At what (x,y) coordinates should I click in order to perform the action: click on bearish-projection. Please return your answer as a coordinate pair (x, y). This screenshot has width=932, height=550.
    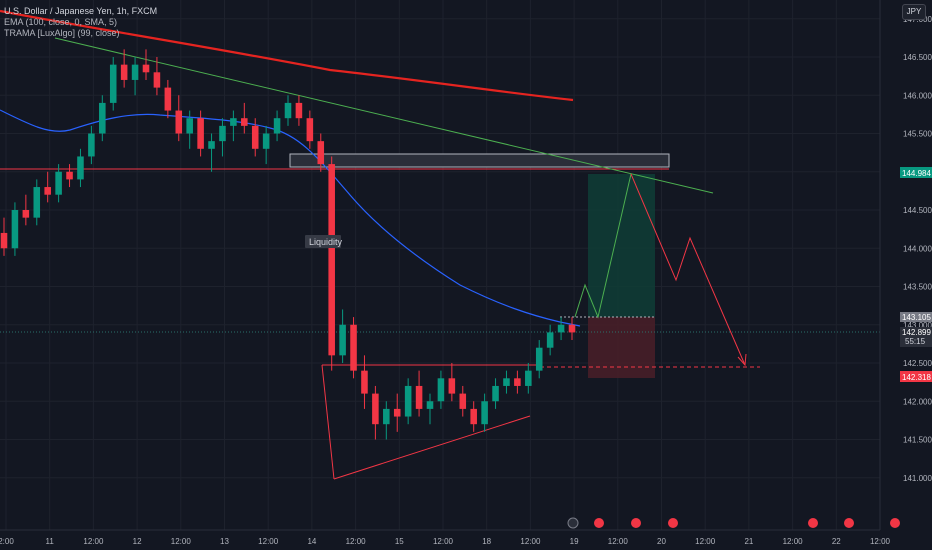
    Looking at the image, I should click on (688, 269).